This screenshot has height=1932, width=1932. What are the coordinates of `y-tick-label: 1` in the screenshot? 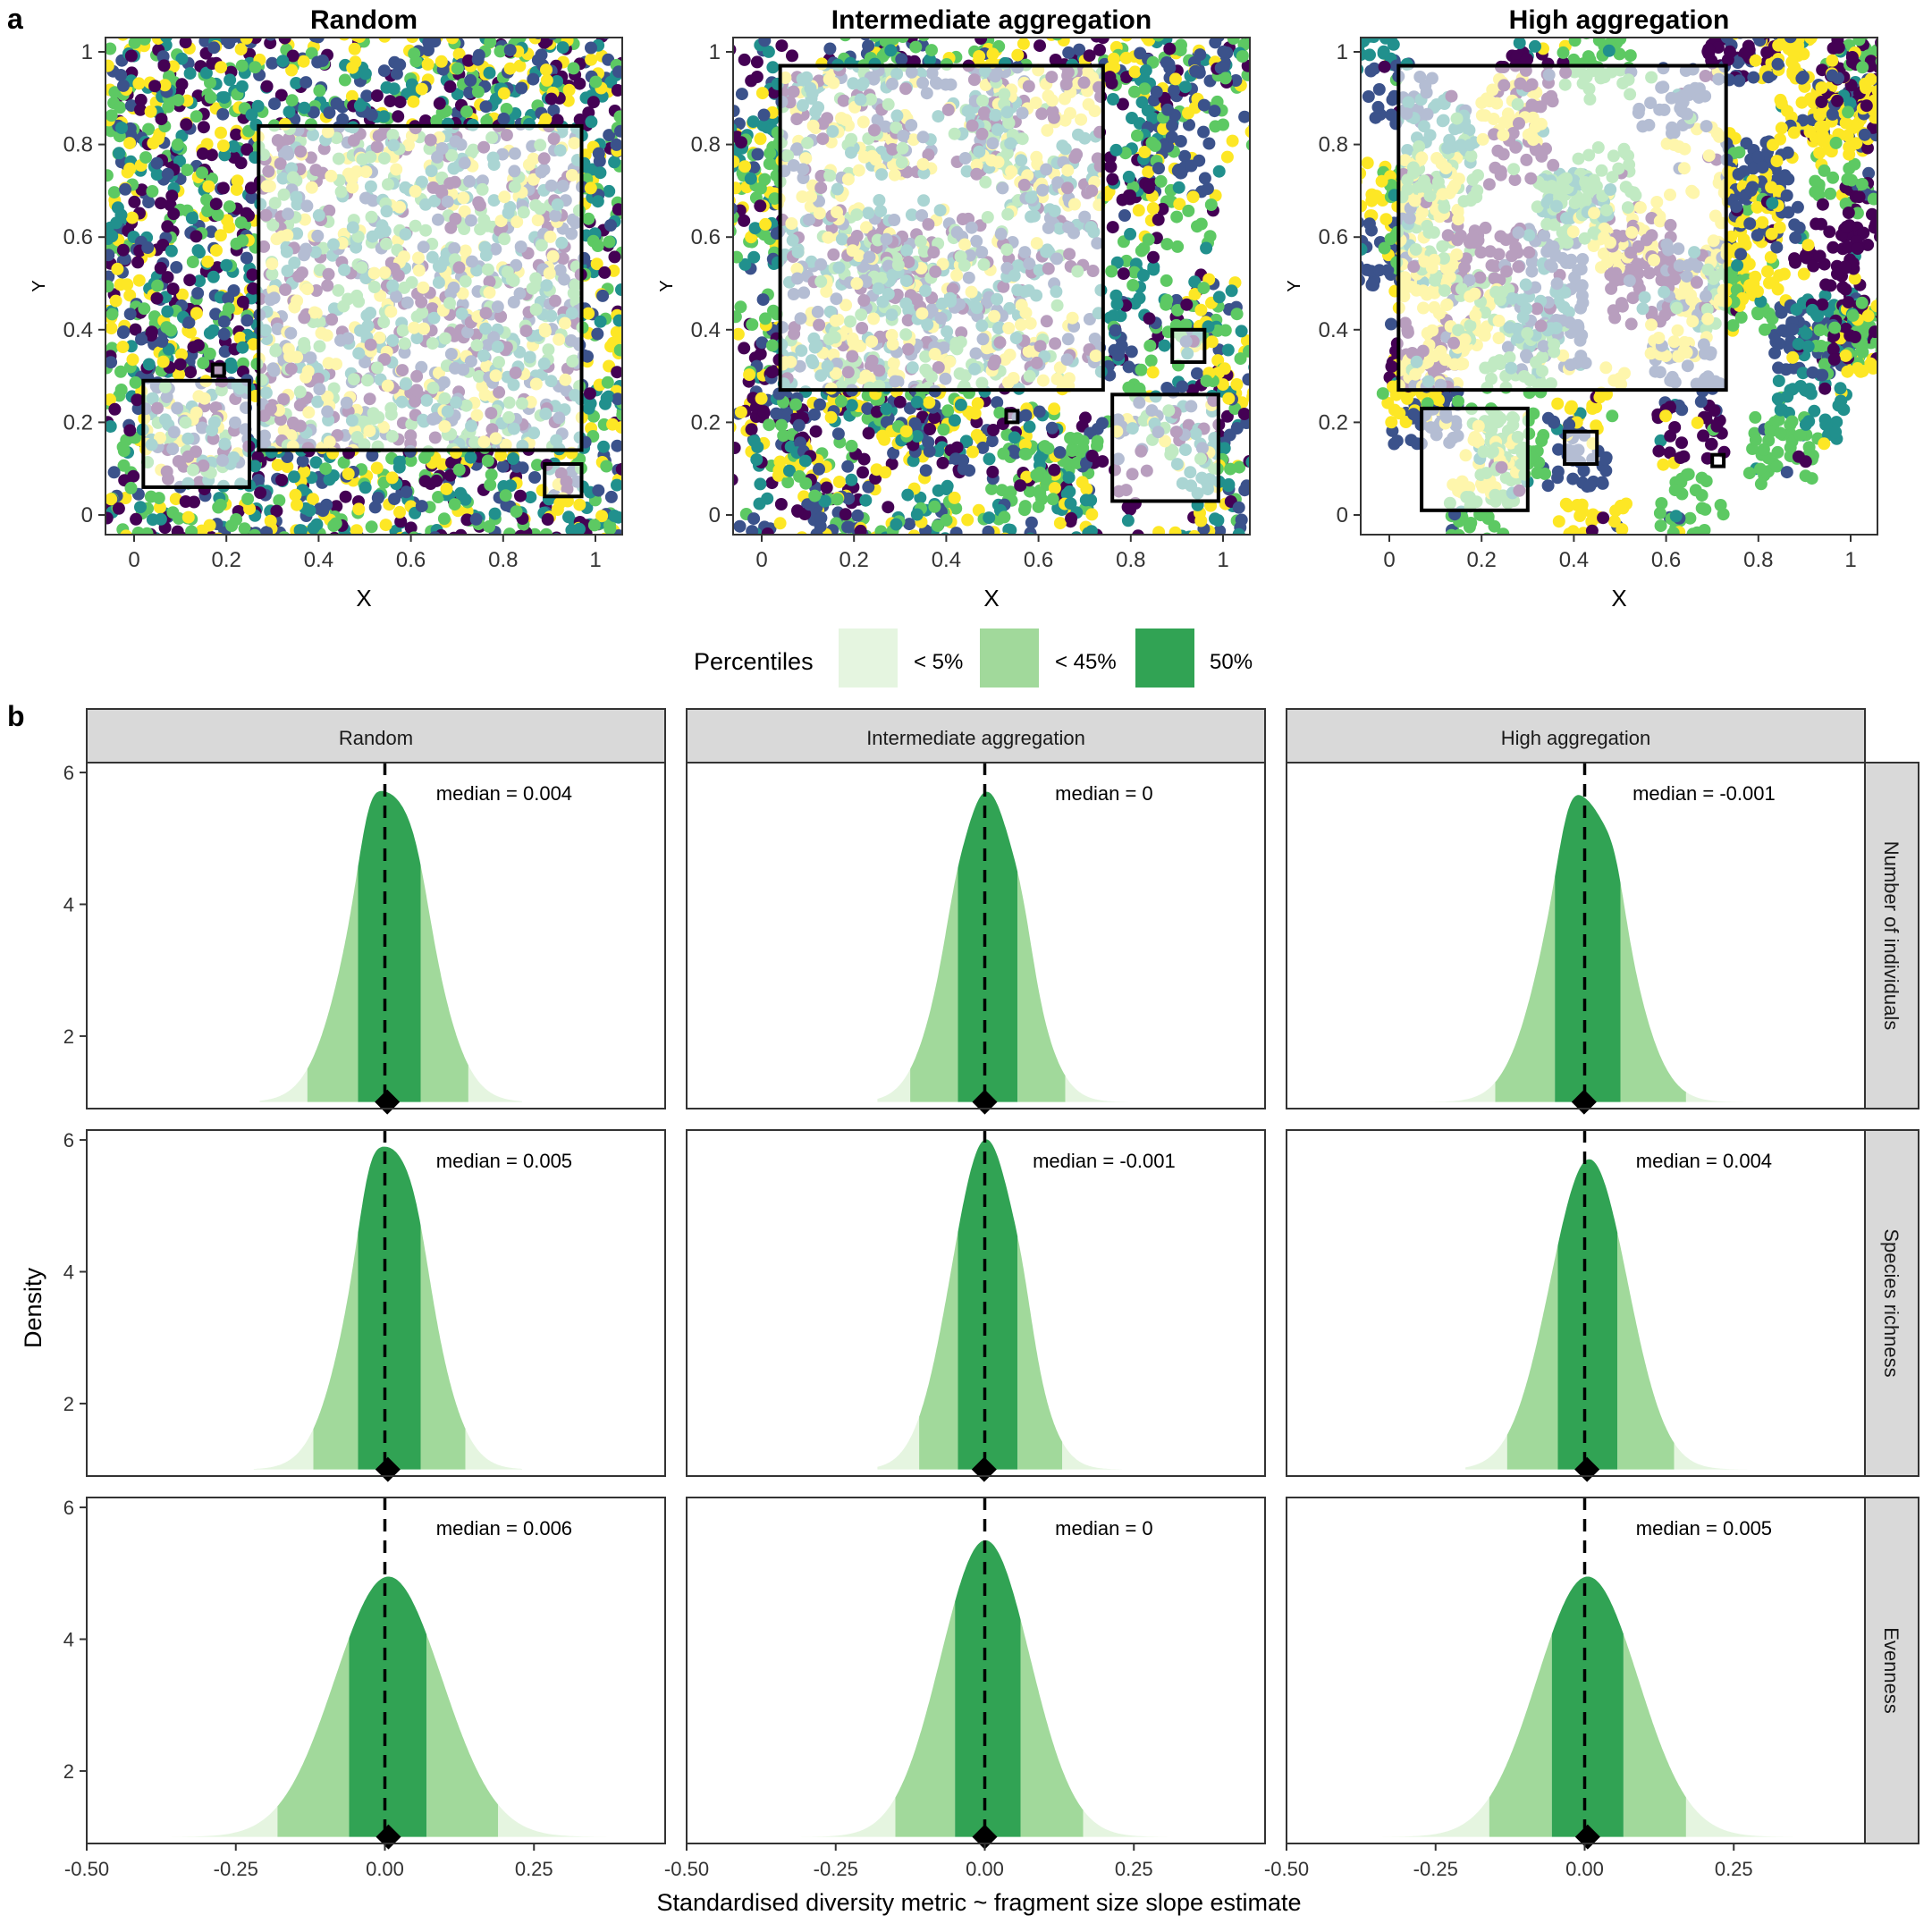 It's located at (87, 52).